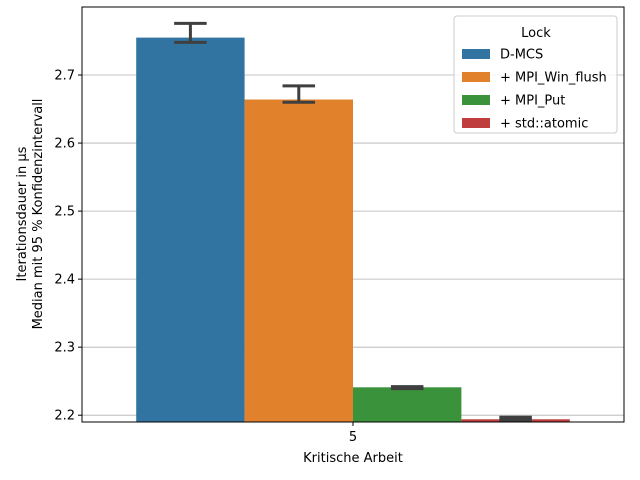  Describe the element at coordinates (64, 212) in the screenshot. I see `y-tick-label: 2.5` at that location.